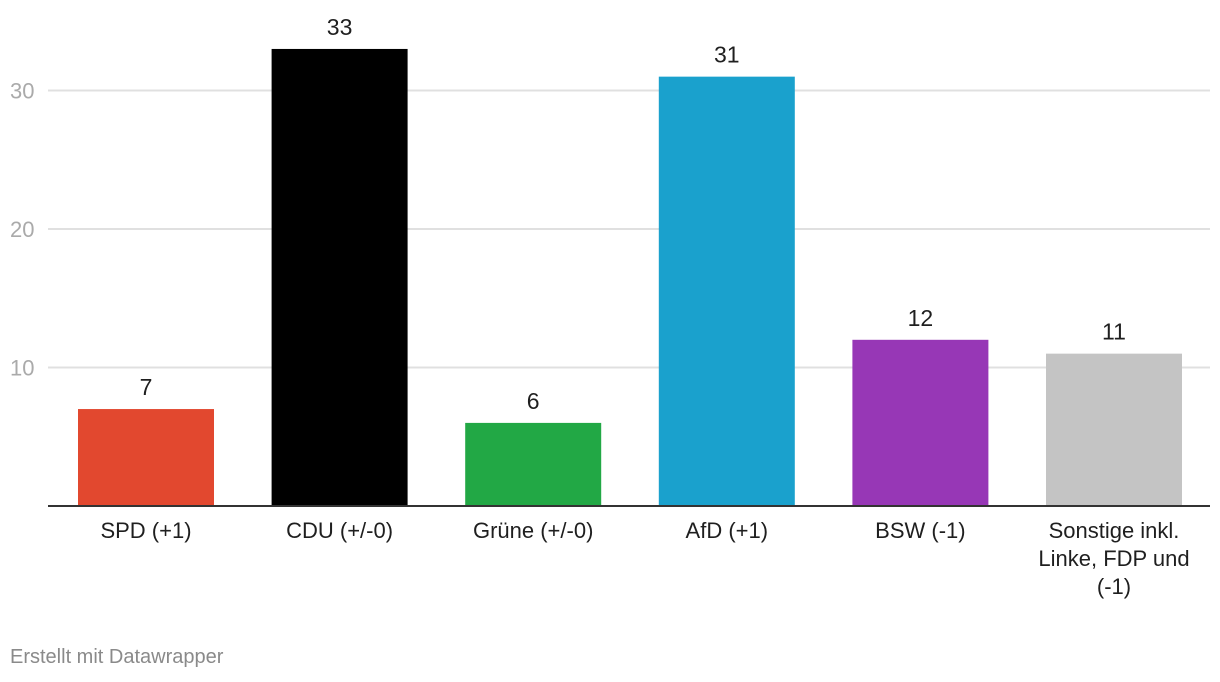  Describe the element at coordinates (22, 368) in the screenshot. I see `y-tick-label: 10` at that location.